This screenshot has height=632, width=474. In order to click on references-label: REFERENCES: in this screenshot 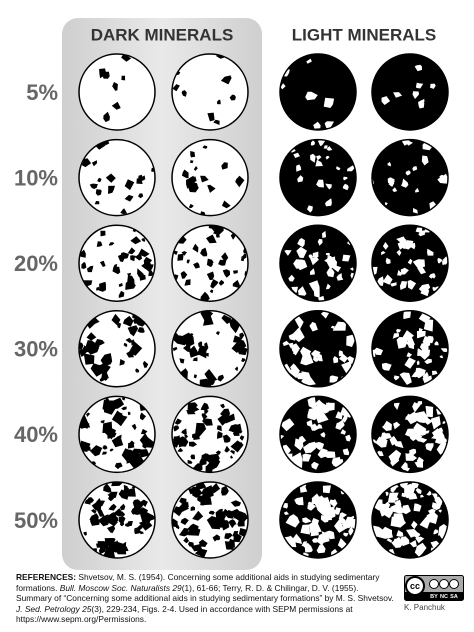, I will do `click(46, 577)`.